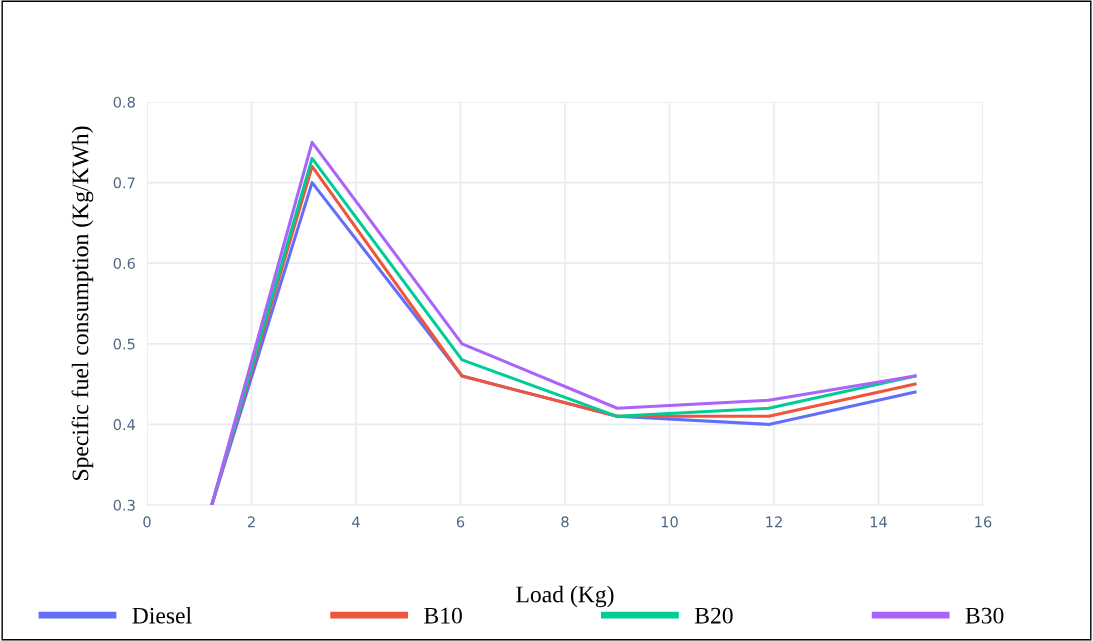  What do you see at coordinates (669, 522) in the screenshot?
I see `x-tick-label: 10` at bounding box center [669, 522].